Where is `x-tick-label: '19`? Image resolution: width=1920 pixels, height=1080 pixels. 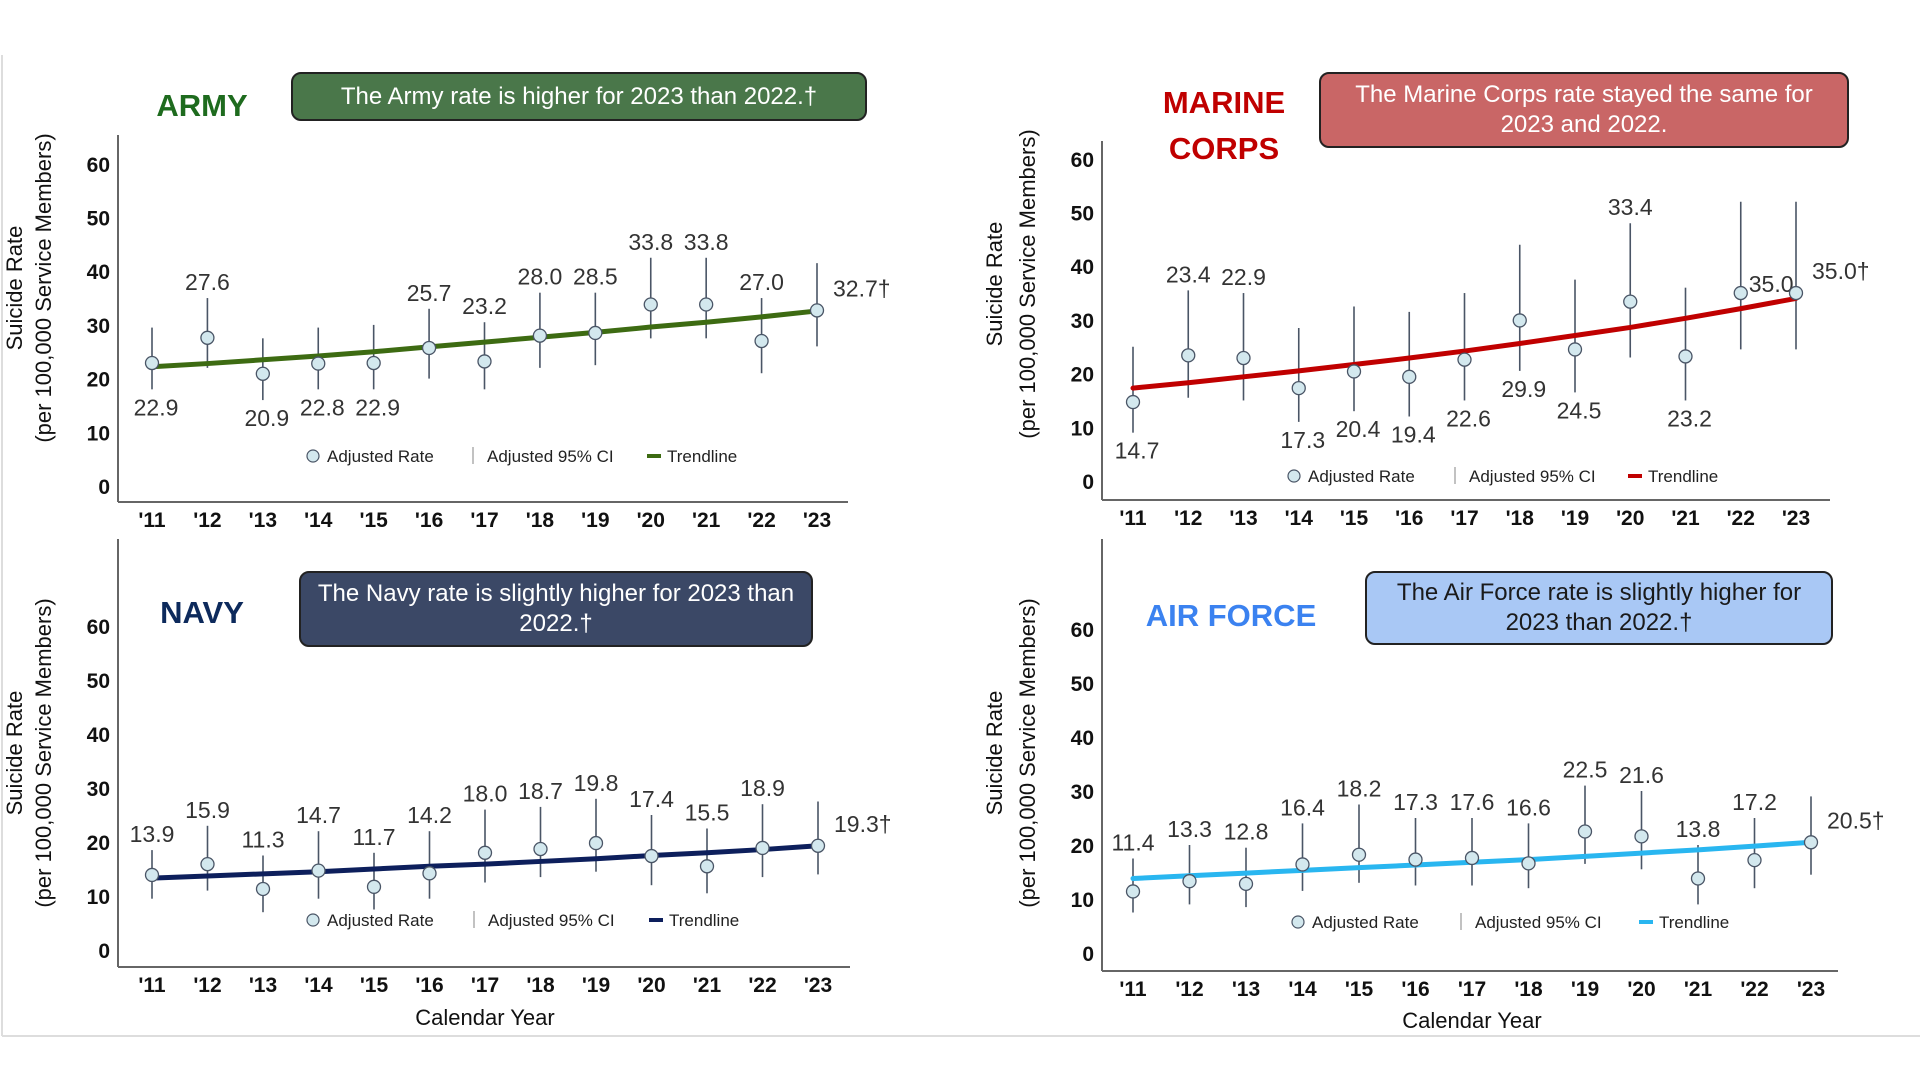 x-tick-label: '19 is located at coordinates (595, 520).